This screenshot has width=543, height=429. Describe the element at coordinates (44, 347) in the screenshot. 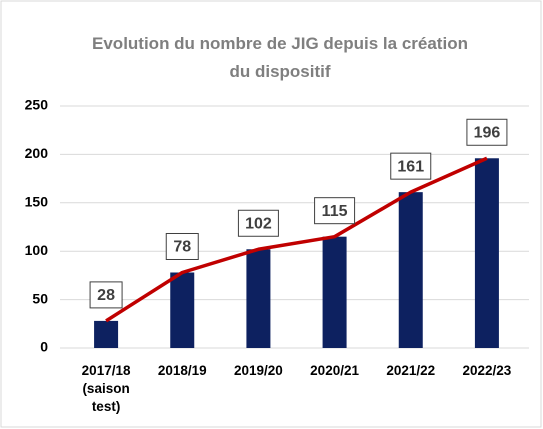

I see `y-tick-label: 0` at that location.